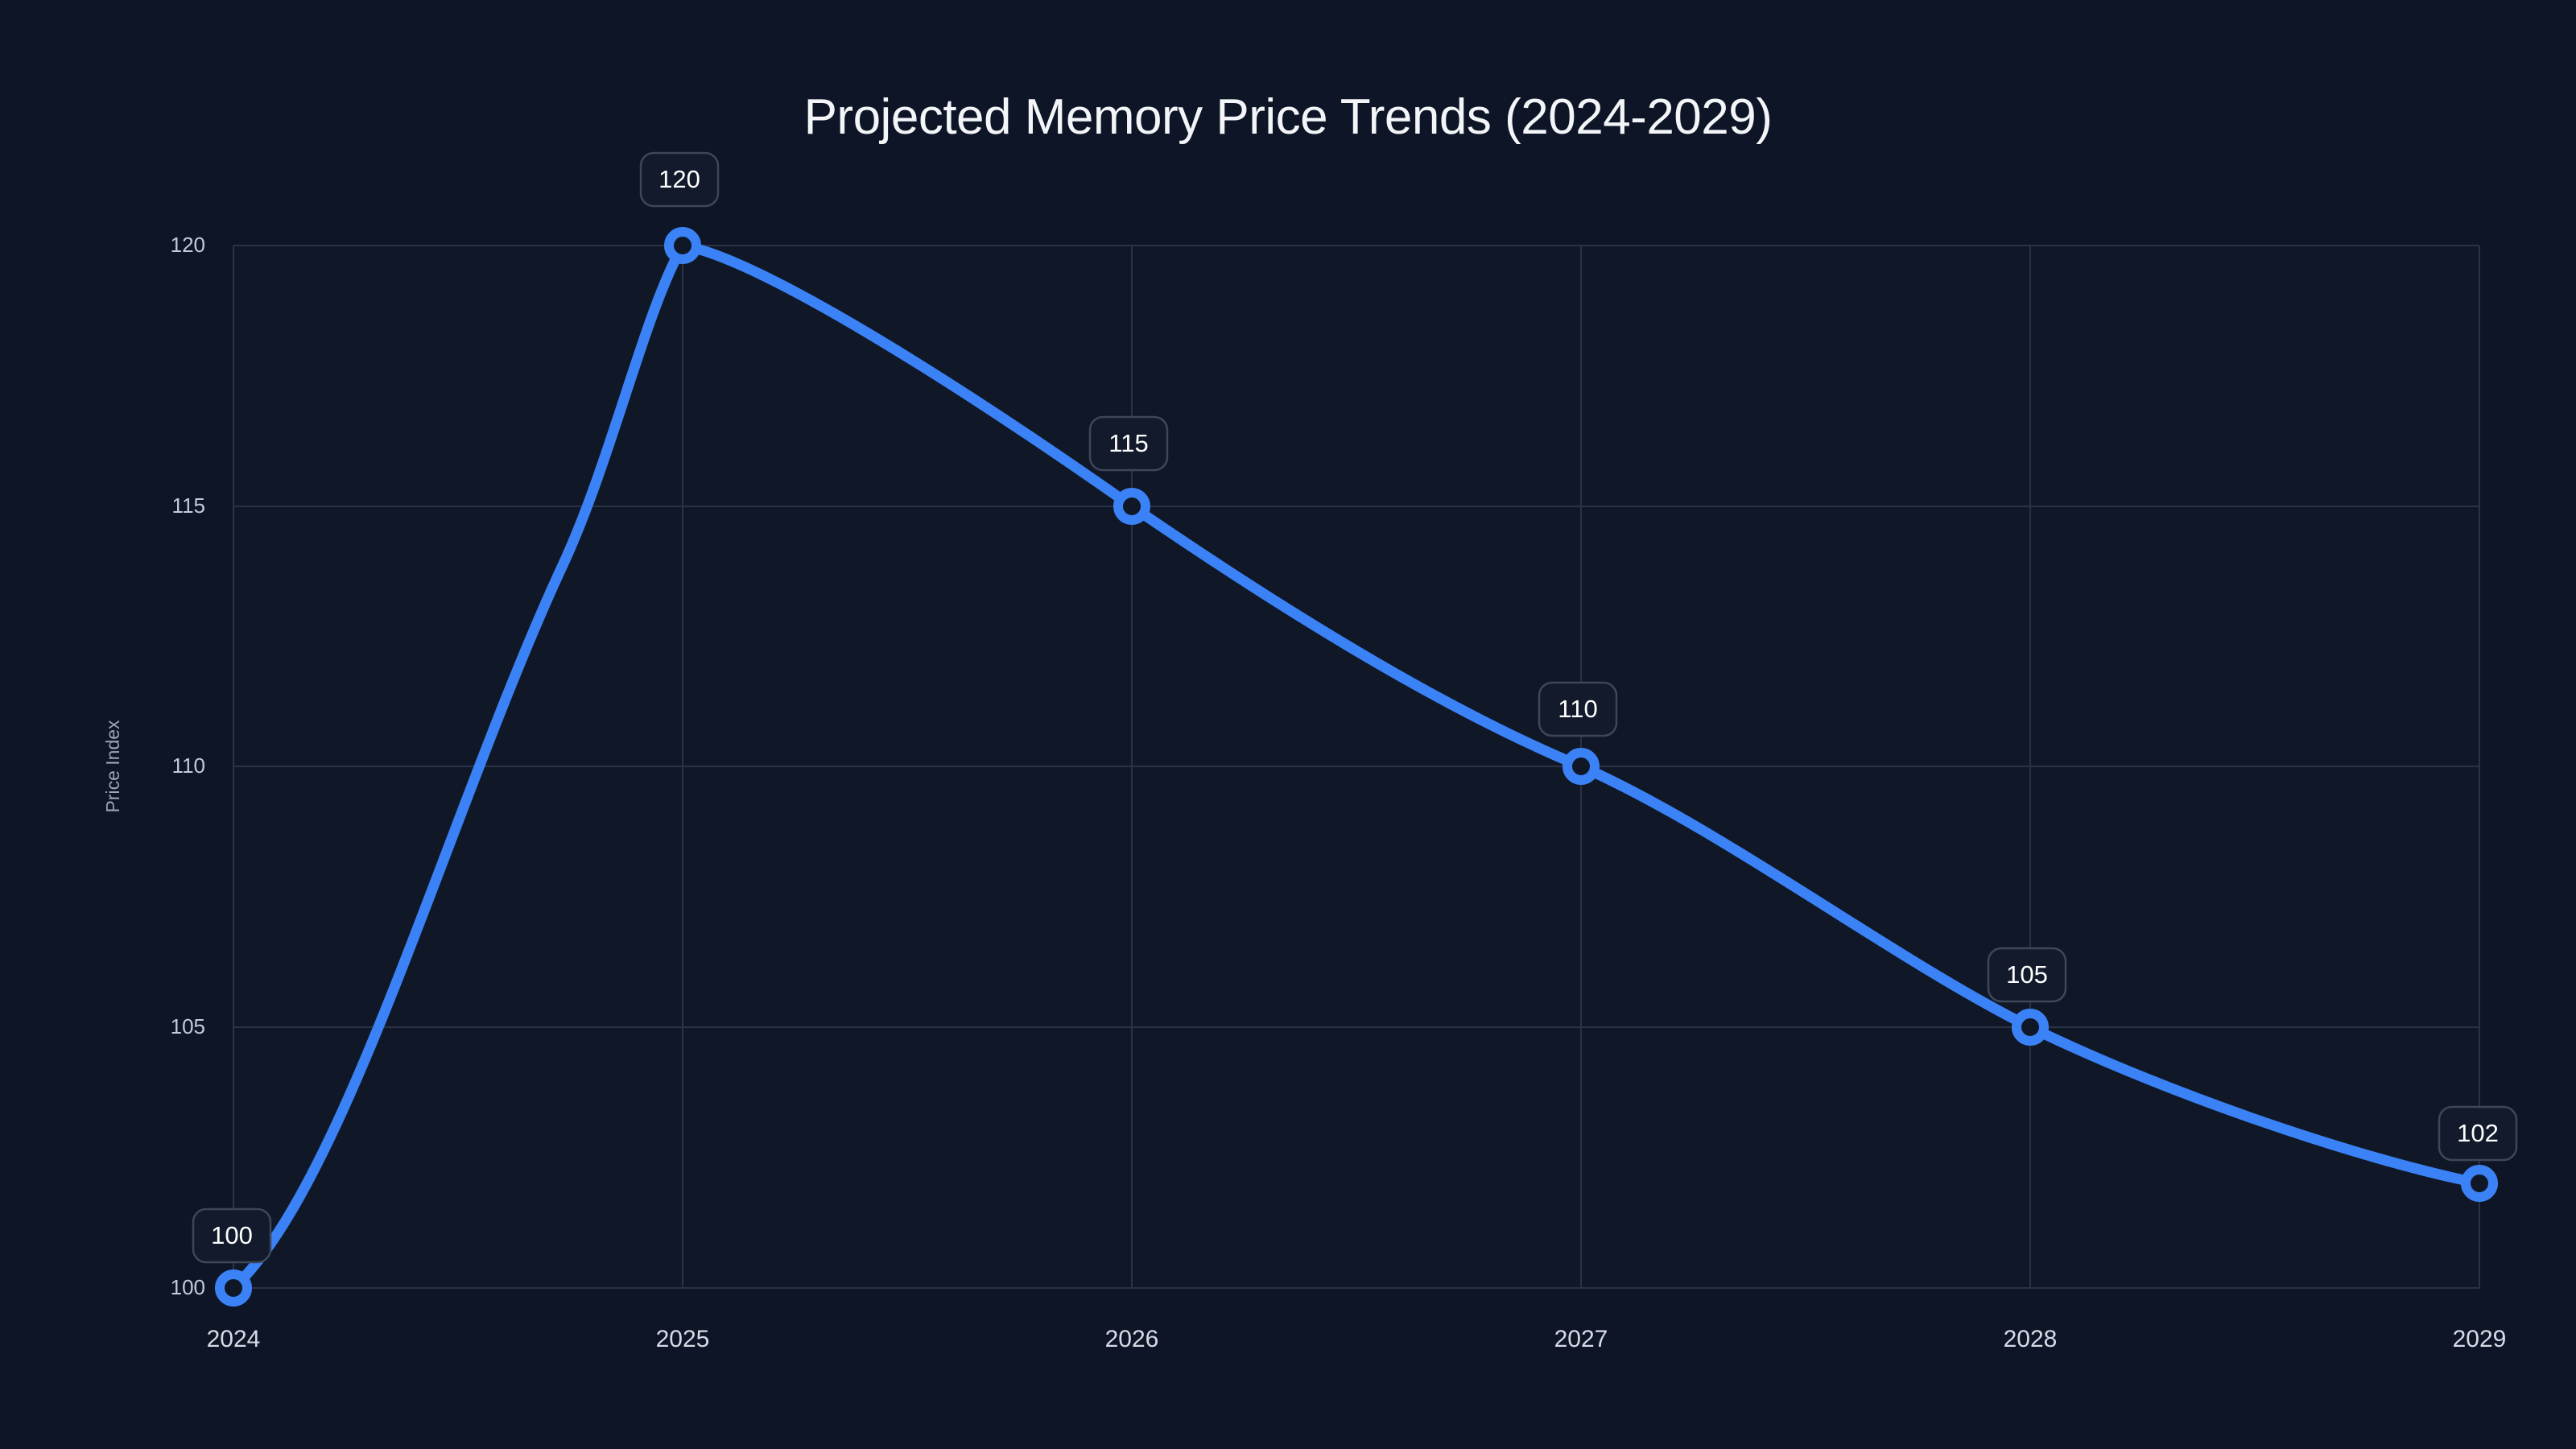 The width and height of the screenshot is (2576, 1449). What do you see at coordinates (2030, 1027) in the screenshot?
I see `data-point-2028` at bounding box center [2030, 1027].